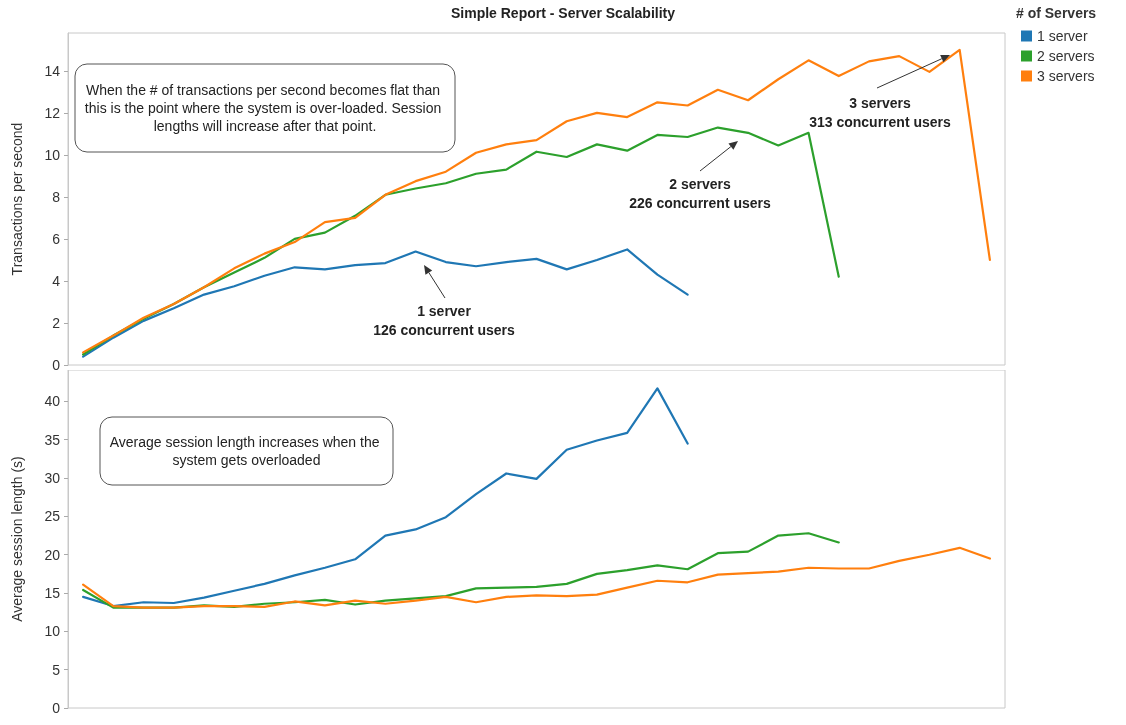  Describe the element at coordinates (246, 451) in the screenshot. I see `annotation: Average session length increases when the system gets overloaded` at that location.